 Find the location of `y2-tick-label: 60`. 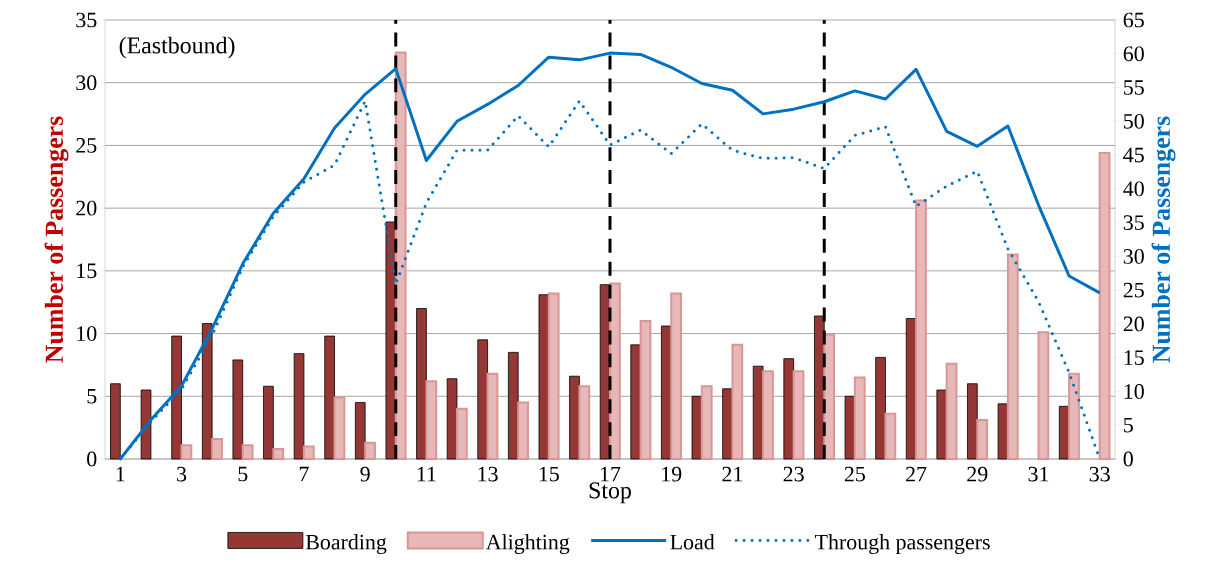

y2-tick-label: 60 is located at coordinates (1133, 54).